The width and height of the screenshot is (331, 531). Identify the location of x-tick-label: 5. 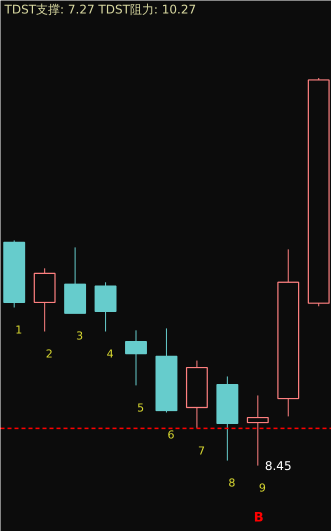
(140, 407).